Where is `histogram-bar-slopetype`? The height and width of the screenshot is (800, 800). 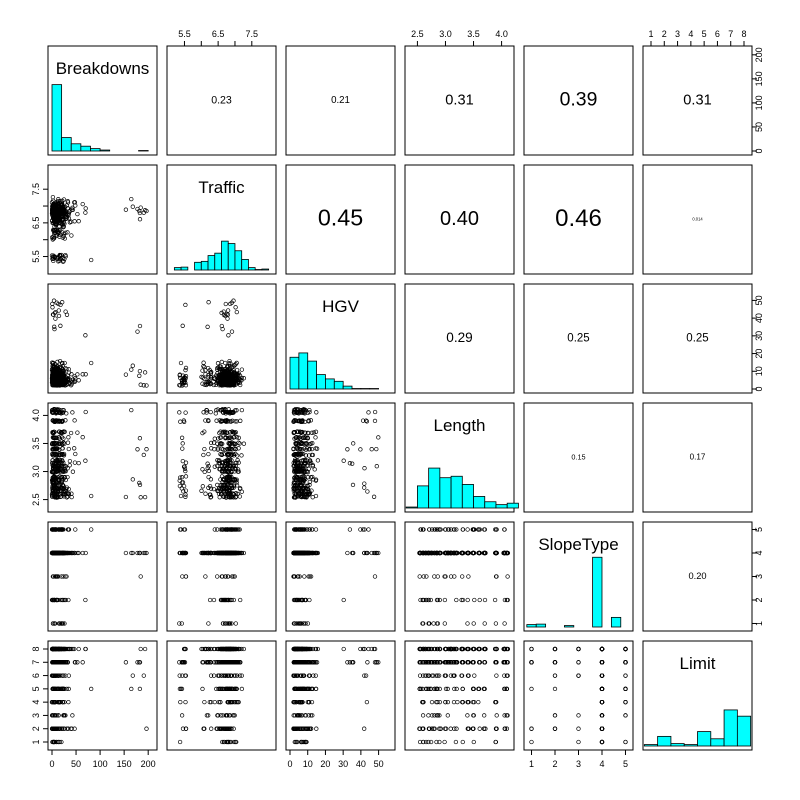
histogram-bar-slopetype is located at coordinates (531, 626).